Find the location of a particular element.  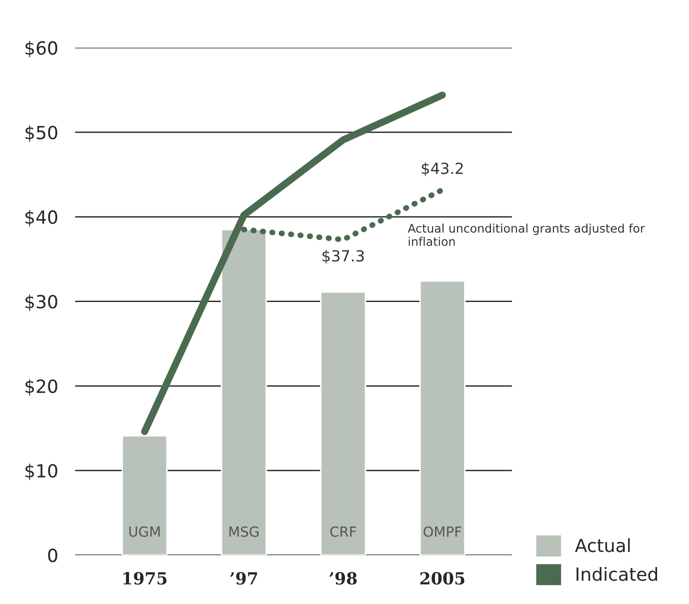

x-tick-label: 1975 is located at coordinates (145, 578).